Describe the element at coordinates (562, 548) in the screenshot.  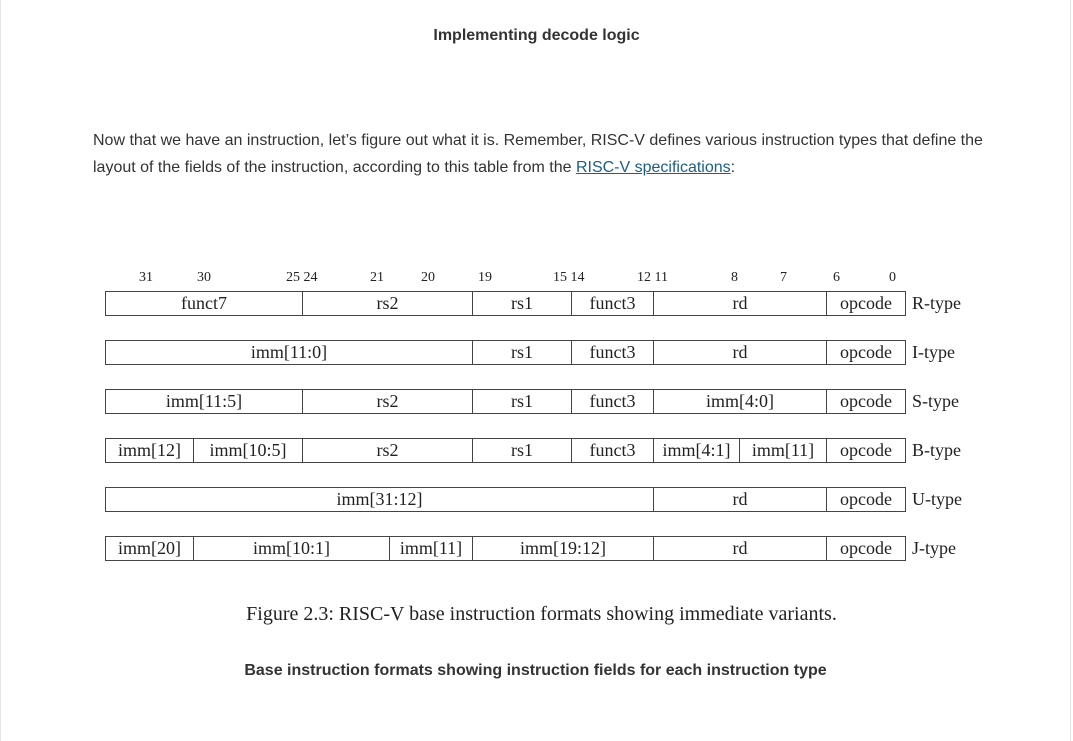
I see `field-cell: imm[19:12]` at that location.